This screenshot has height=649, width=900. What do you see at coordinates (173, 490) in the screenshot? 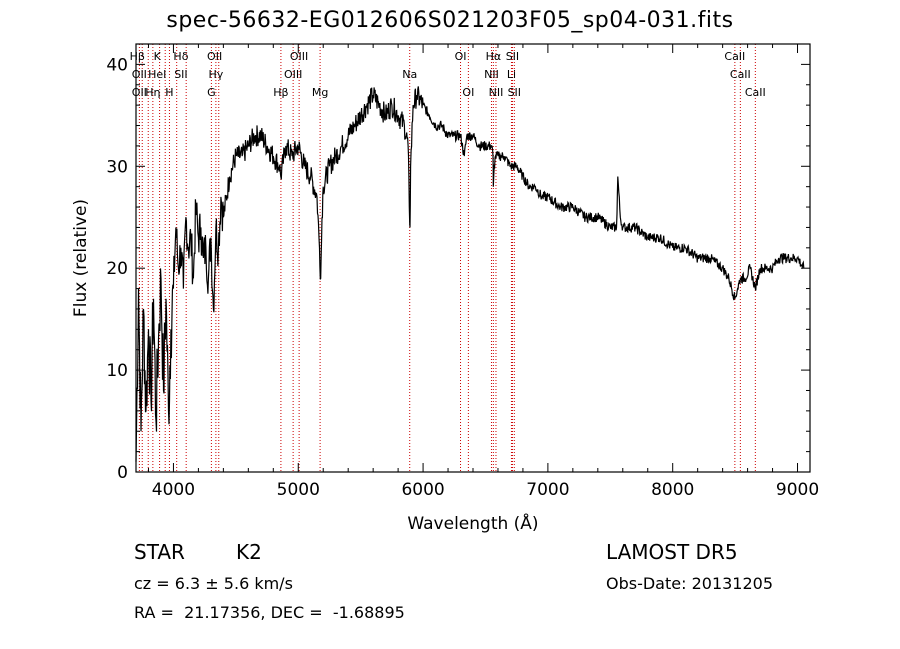
I see `x-tick-label: 4000` at bounding box center [173, 490].